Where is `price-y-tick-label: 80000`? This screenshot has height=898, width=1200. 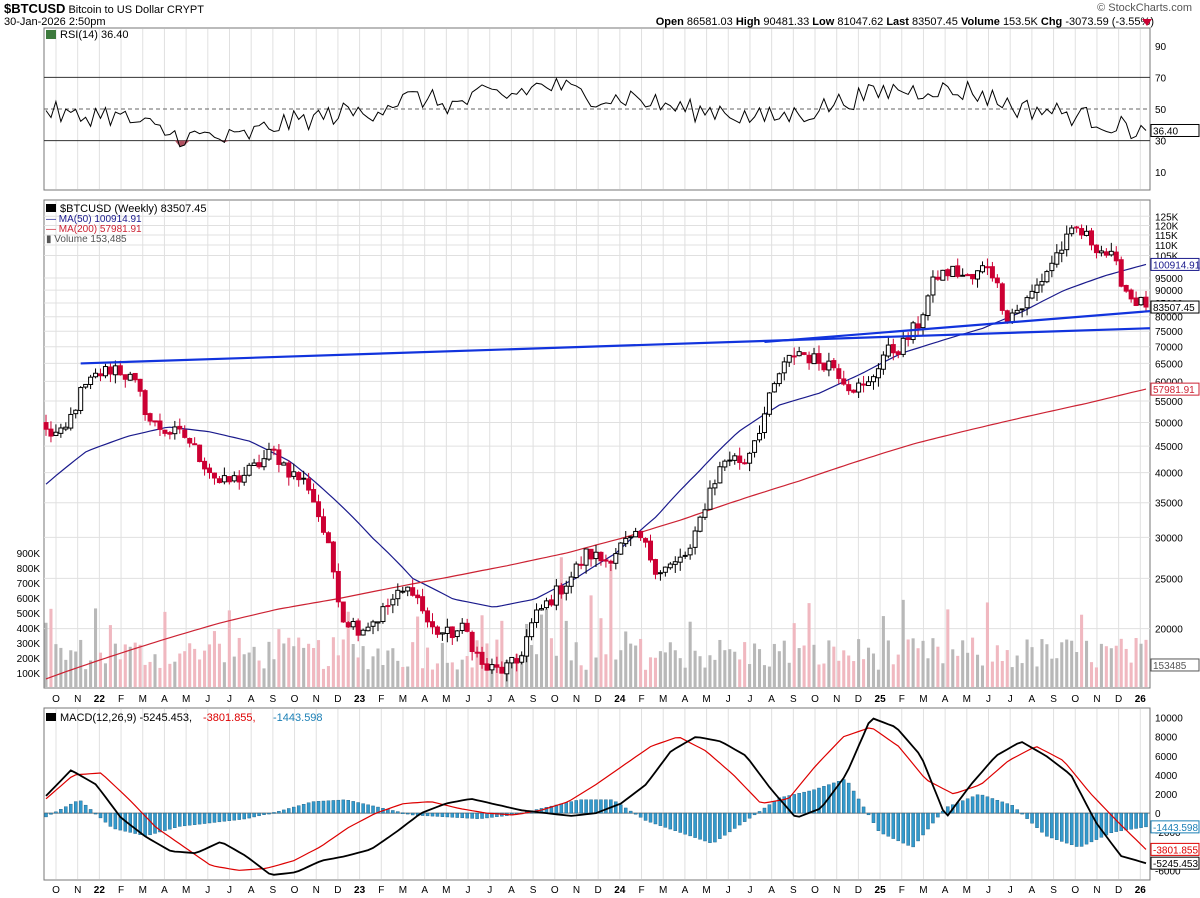 price-y-tick-label: 80000 is located at coordinates (1169, 318).